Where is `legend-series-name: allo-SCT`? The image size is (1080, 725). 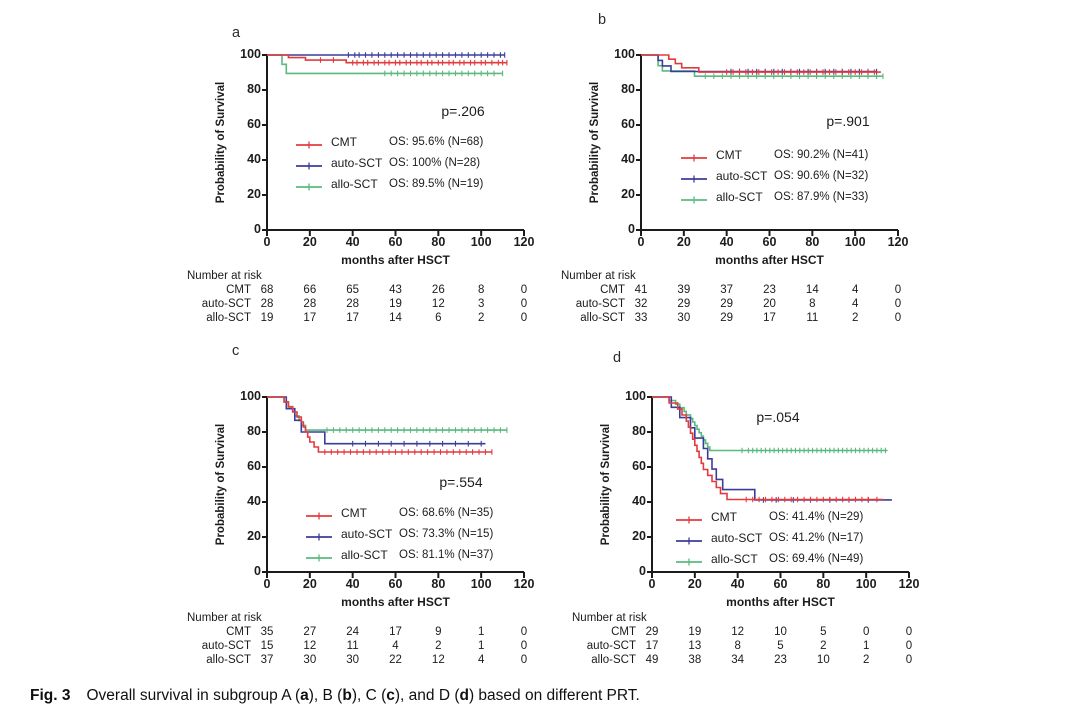 legend-series-name: allo-SCT is located at coordinates (734, 559).